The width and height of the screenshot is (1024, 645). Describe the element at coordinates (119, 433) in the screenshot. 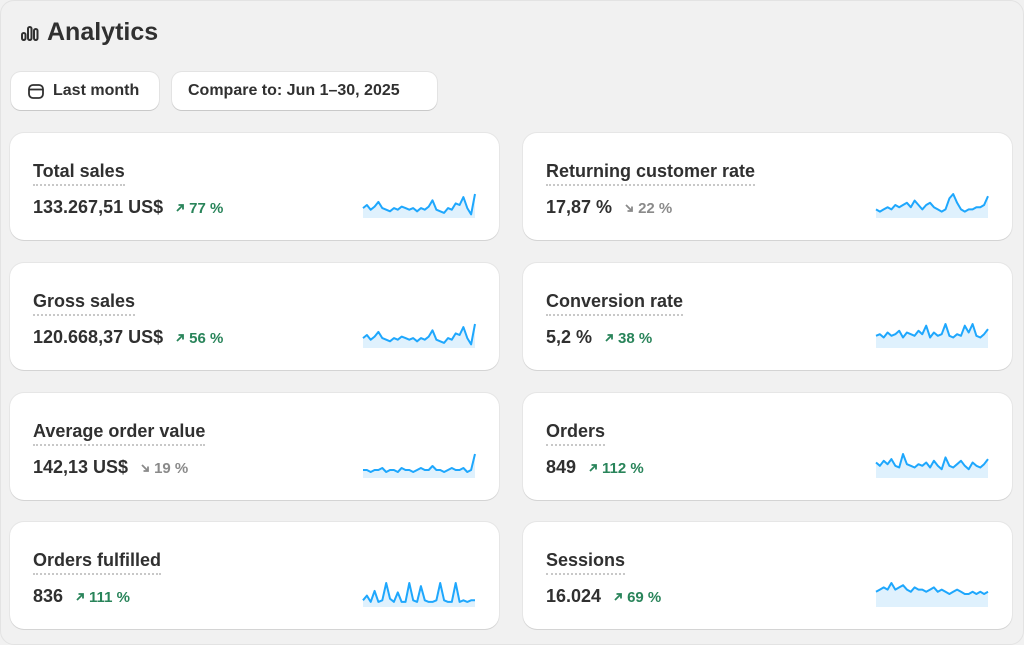

I see `metric-title: Average order value` at that location.